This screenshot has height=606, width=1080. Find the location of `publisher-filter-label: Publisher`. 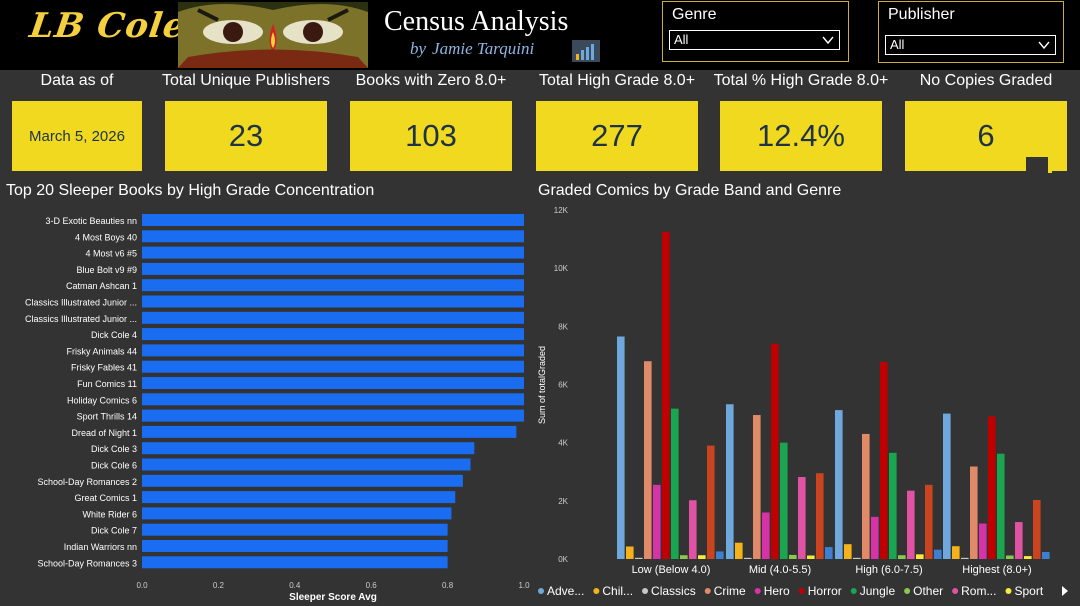

publisher-filter-label: Publisher is located at coordinates (921, 14).